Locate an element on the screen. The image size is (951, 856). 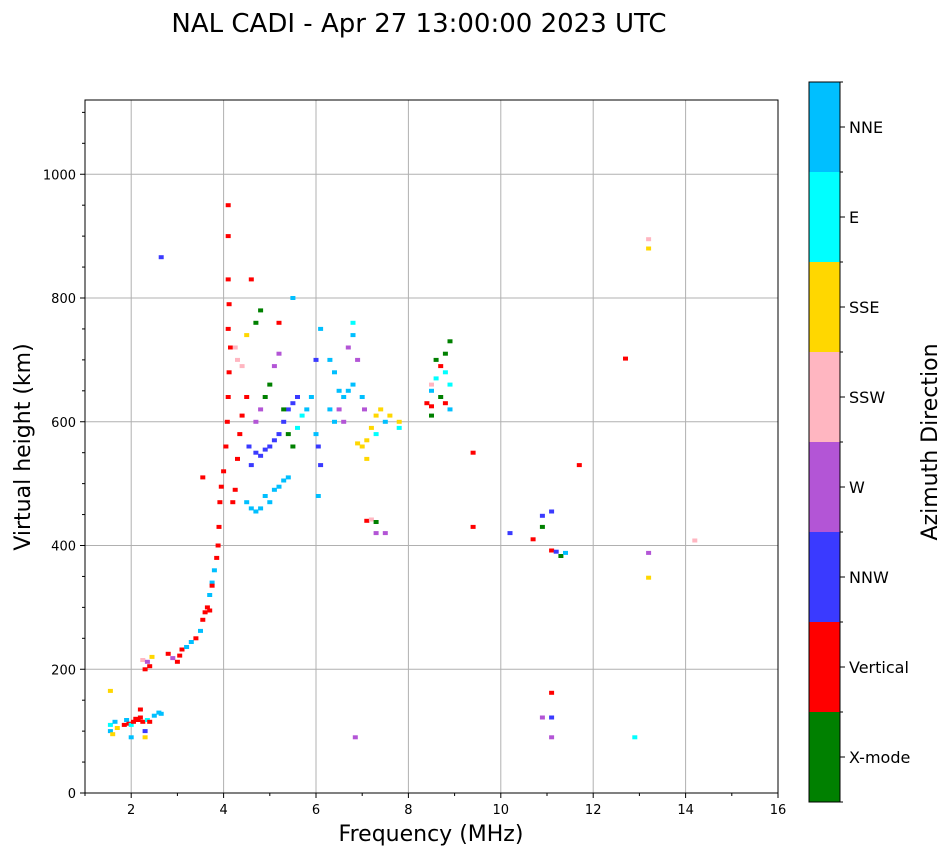
colorbar-label: NNE is located at coordinates (866, 127).